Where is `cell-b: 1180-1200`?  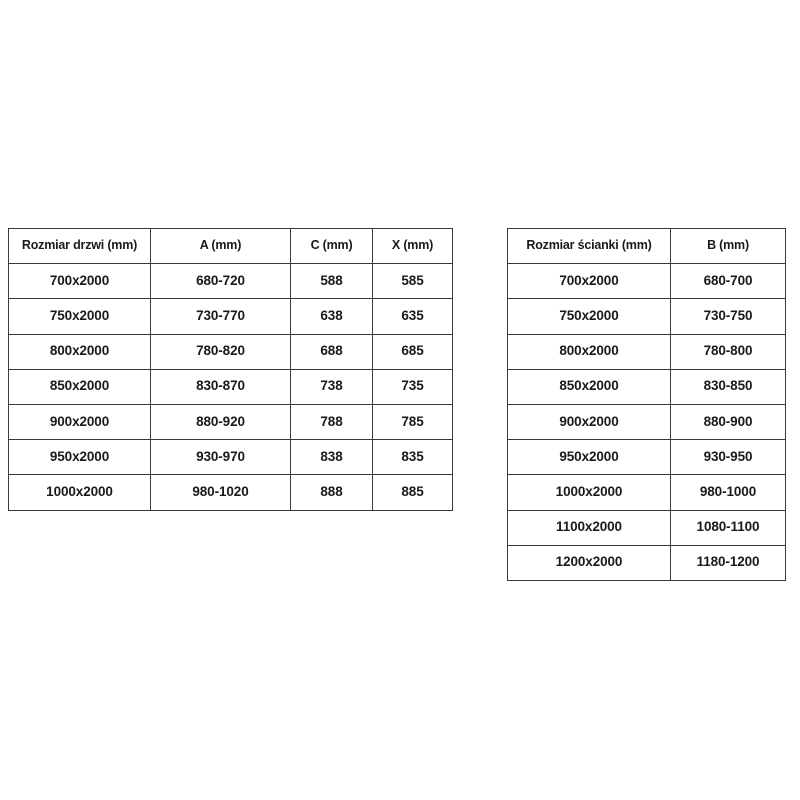
cell-b: 1180-1200 is located at coordinates (728, 562).